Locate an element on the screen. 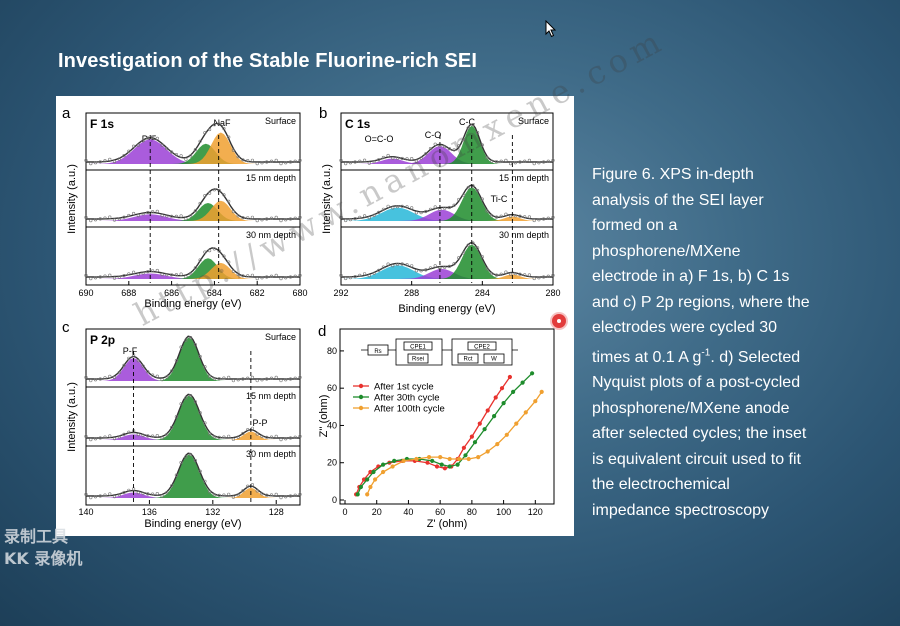 The image size is (900, 626). panel-c-peak-pp: P-P is located at coordinates (259, 423).